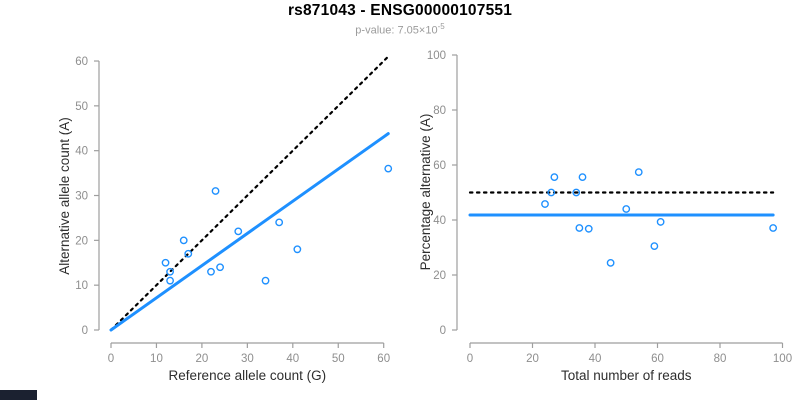 The image size is (800, 400). What do you see at coordinates (782, 359) in the screenshot?
I see `x-tick-label: 100` at bounding box center [782, 359].